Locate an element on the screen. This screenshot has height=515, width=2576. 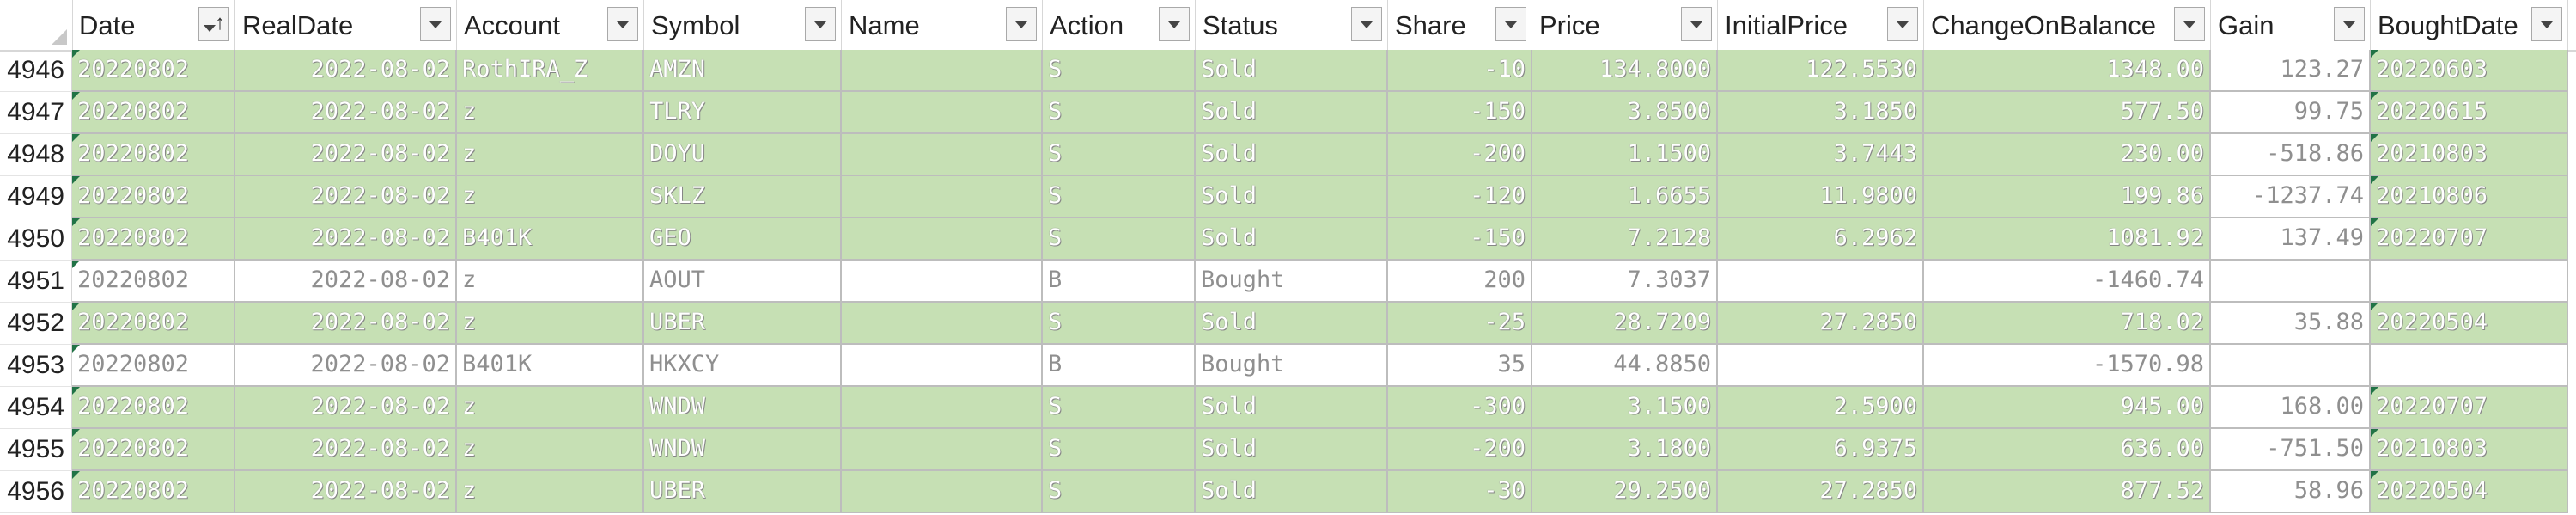
cell-gain: -518.86 is located at coordinates (2291, 155).